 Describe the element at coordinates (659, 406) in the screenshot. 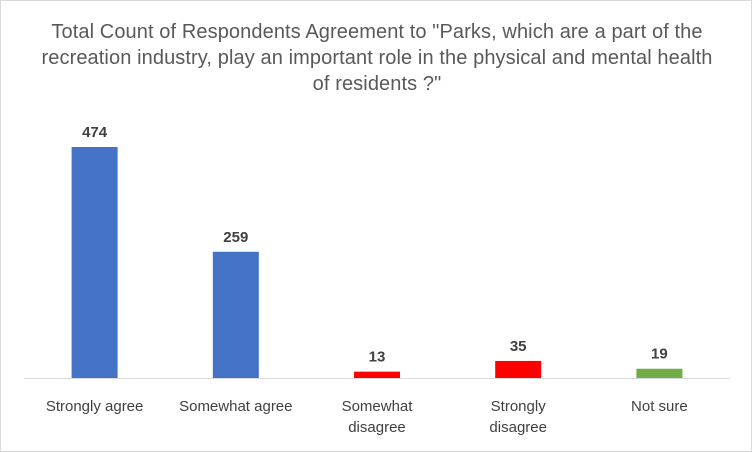

I see `category-label: Not sure` at that location.